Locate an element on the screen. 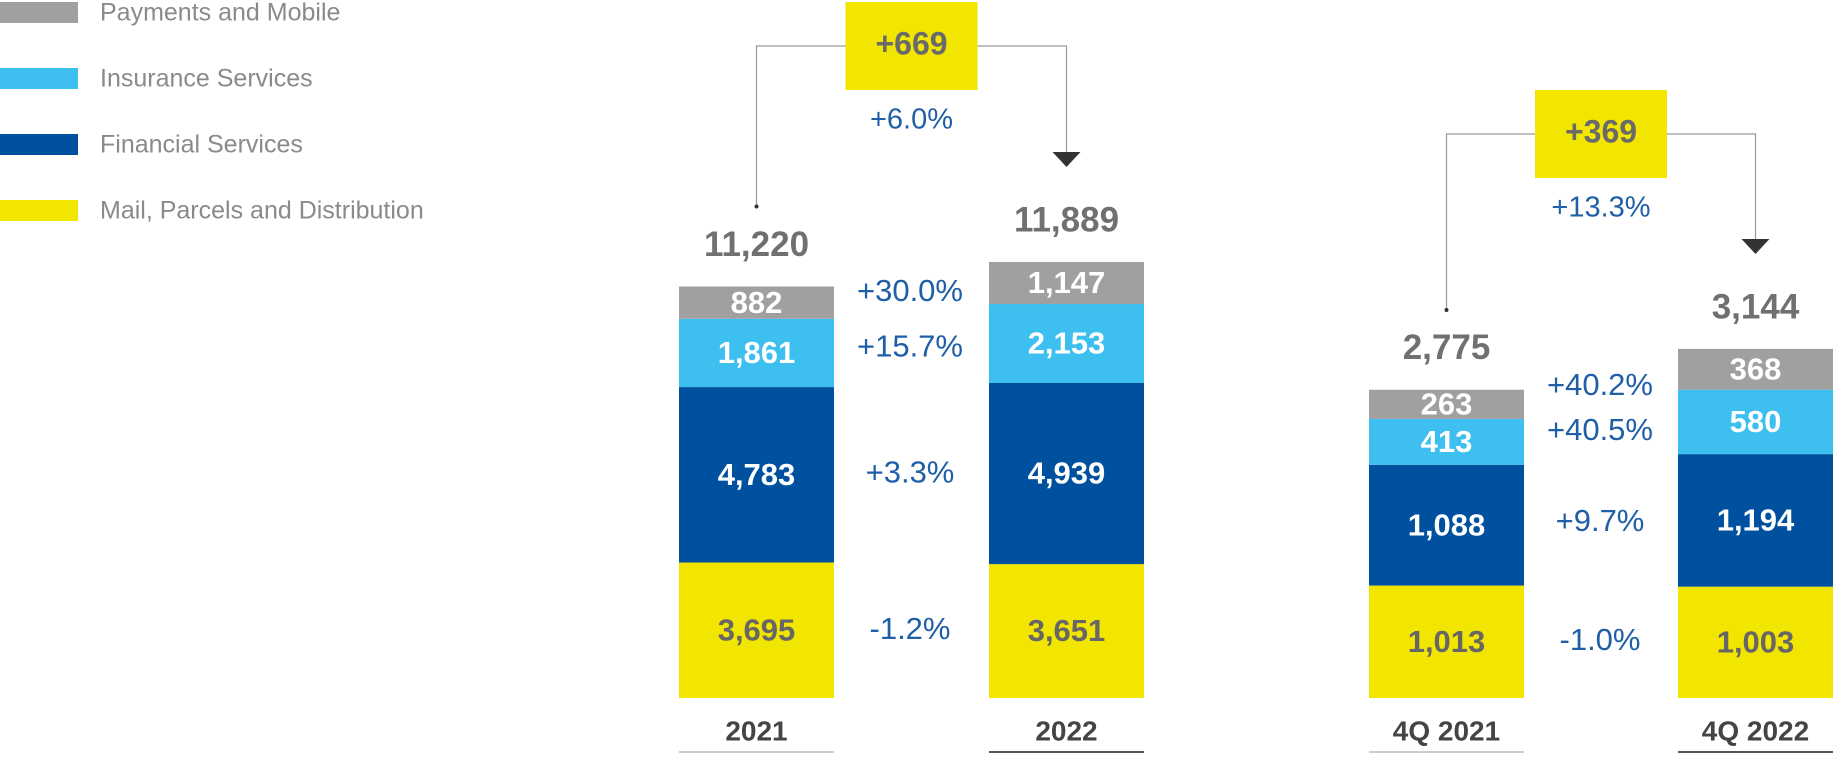 This screenshot has width=1834, height=757. segment-label: 1,003 is located at coordinates (1756, 642).